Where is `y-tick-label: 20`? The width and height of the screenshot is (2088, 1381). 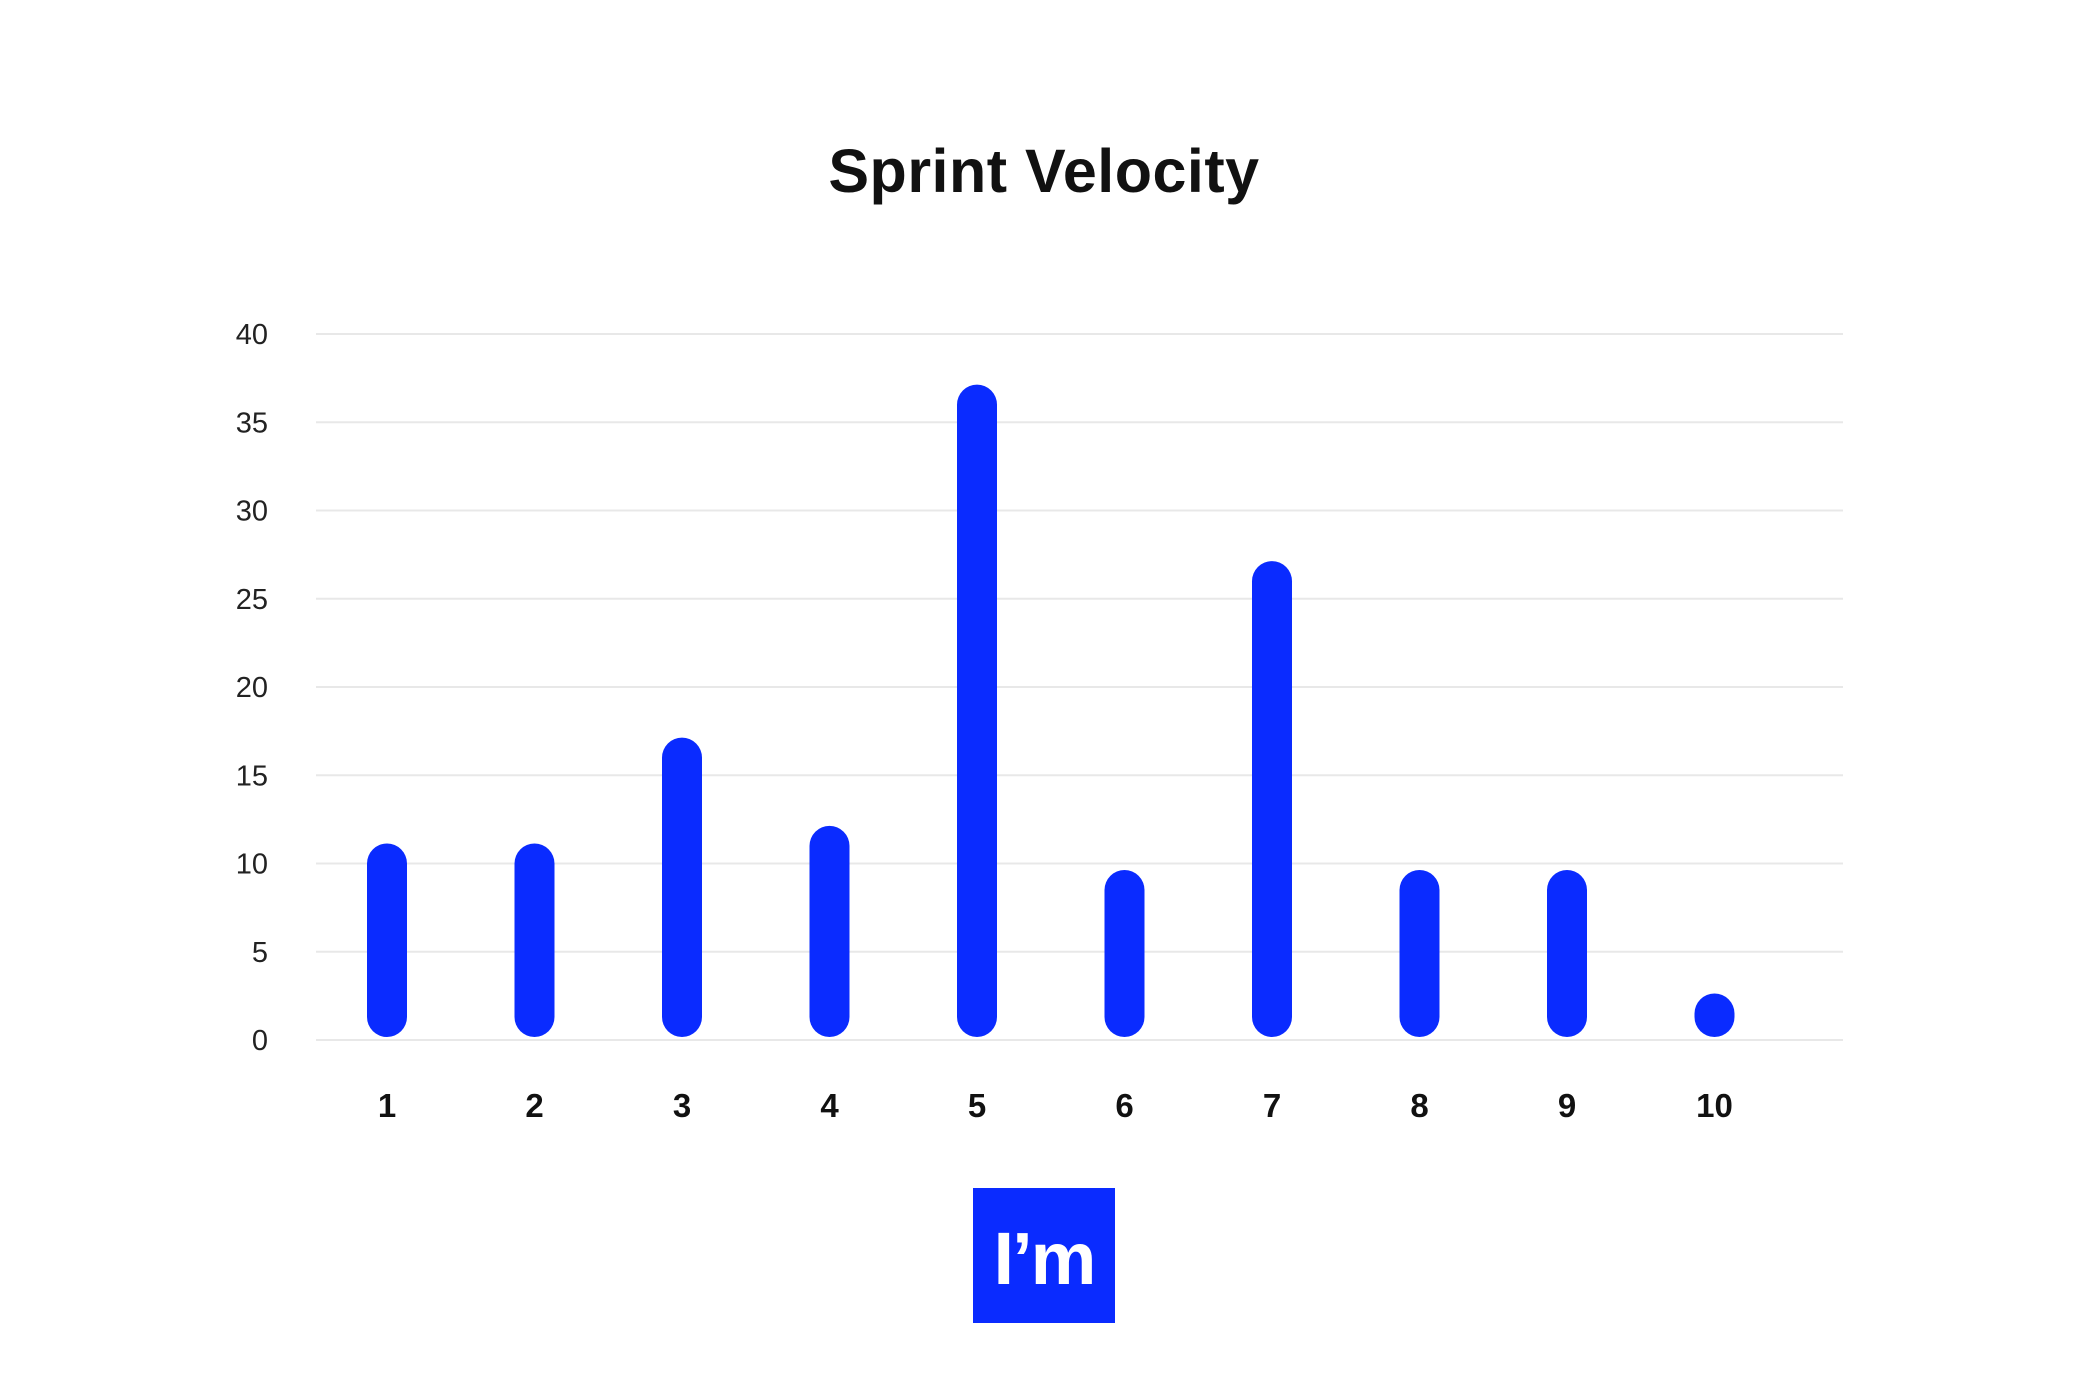 y-tick-label: 20 is located at coordinates (252, 688).